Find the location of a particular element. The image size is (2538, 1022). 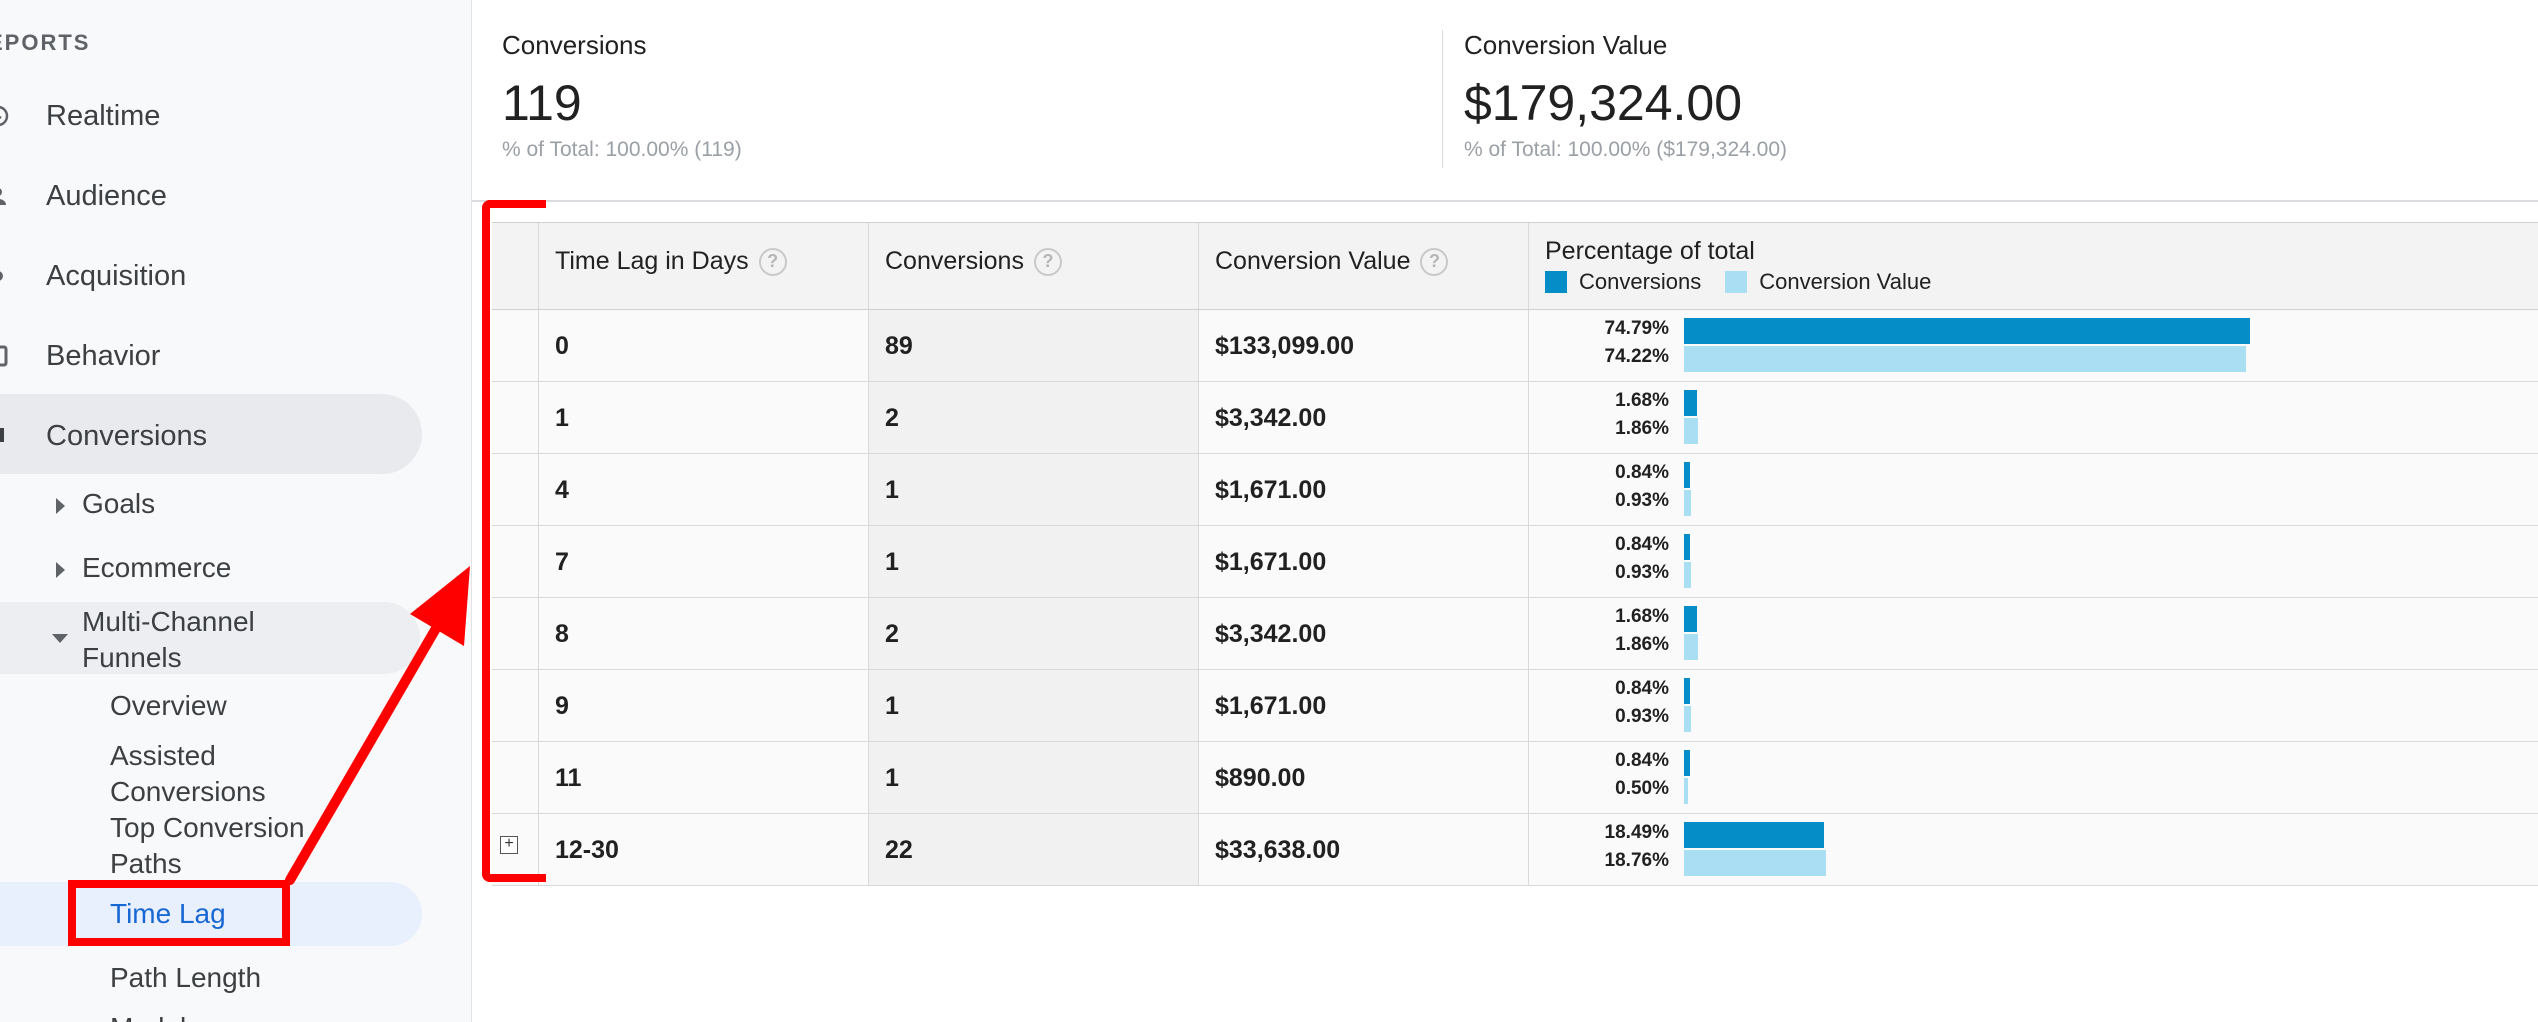

header-cell-time-lag: Time Lag in Days? is located at coordinates (703, 266).